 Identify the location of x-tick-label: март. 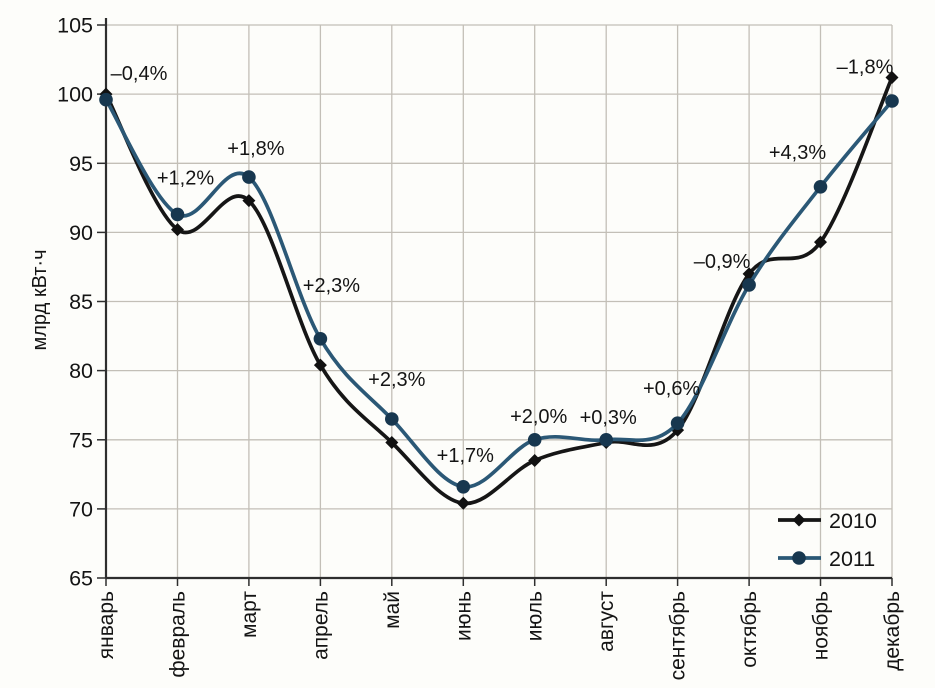
(249, 614).